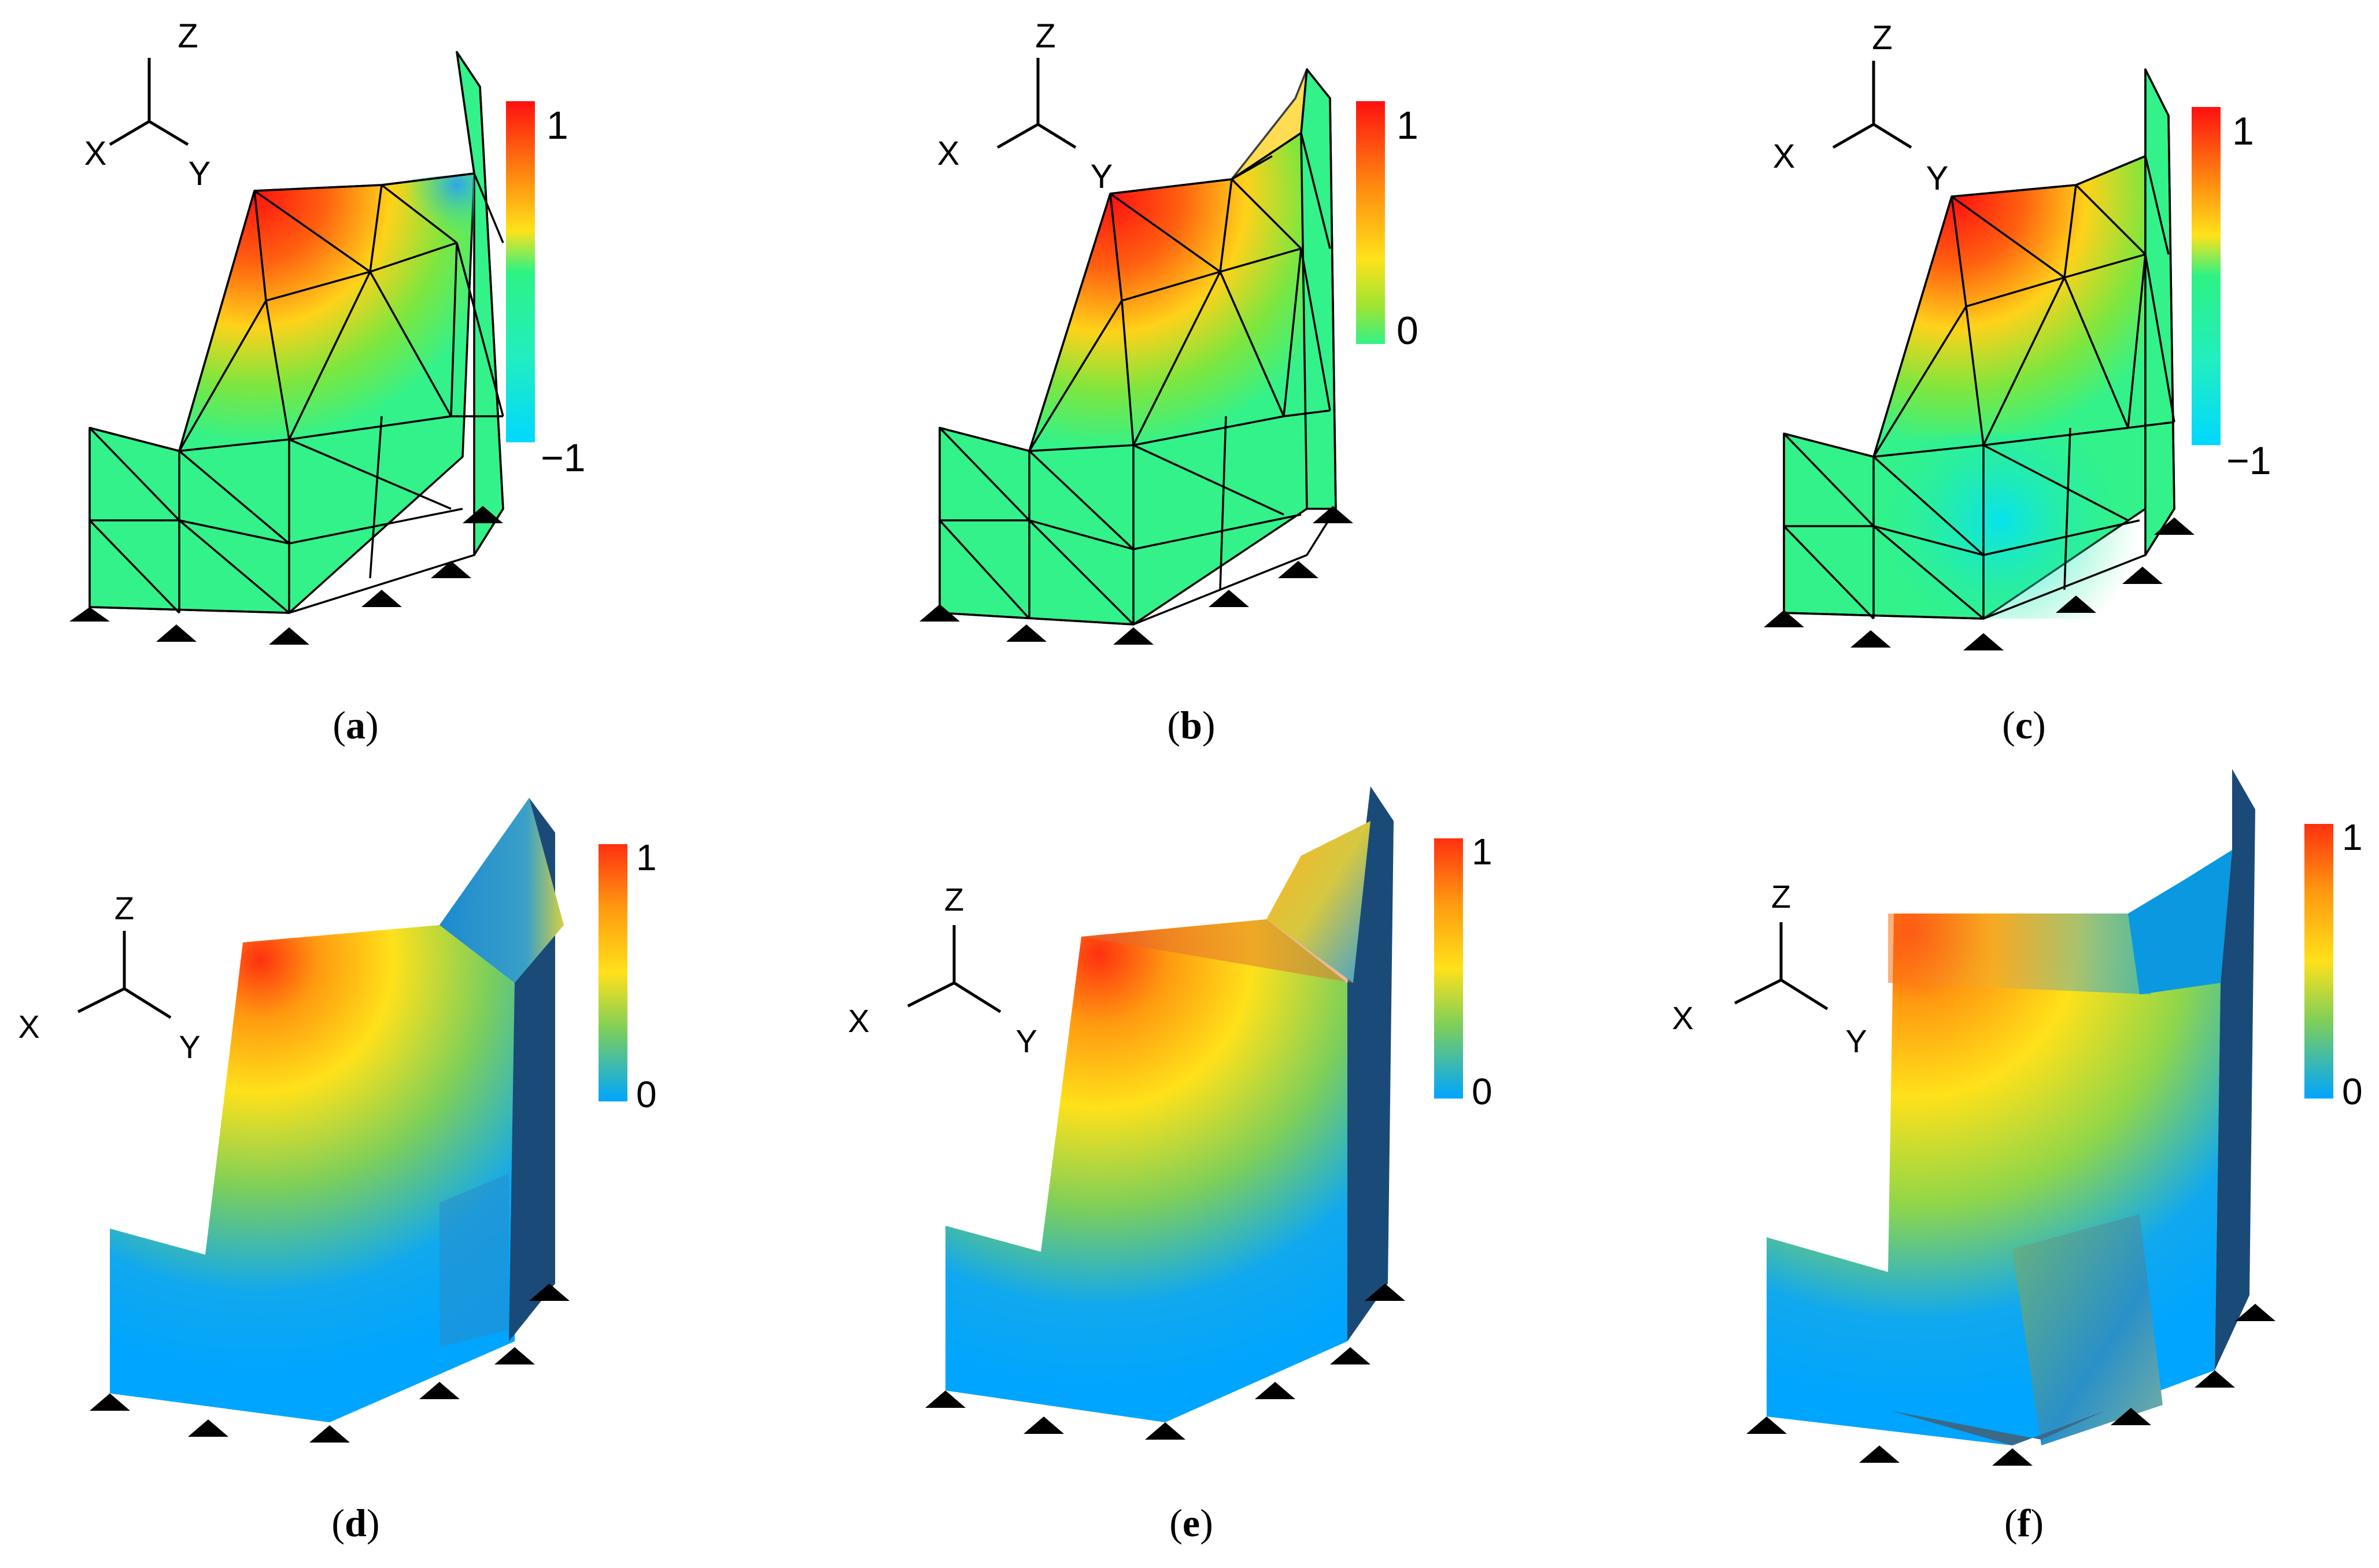 The height and width of the screenshot is (1568, 2379). What do you see at coordinates (1979, 344) in the screenshot?
I see `surface-mesh-c` at bounding box center [1979, 344].